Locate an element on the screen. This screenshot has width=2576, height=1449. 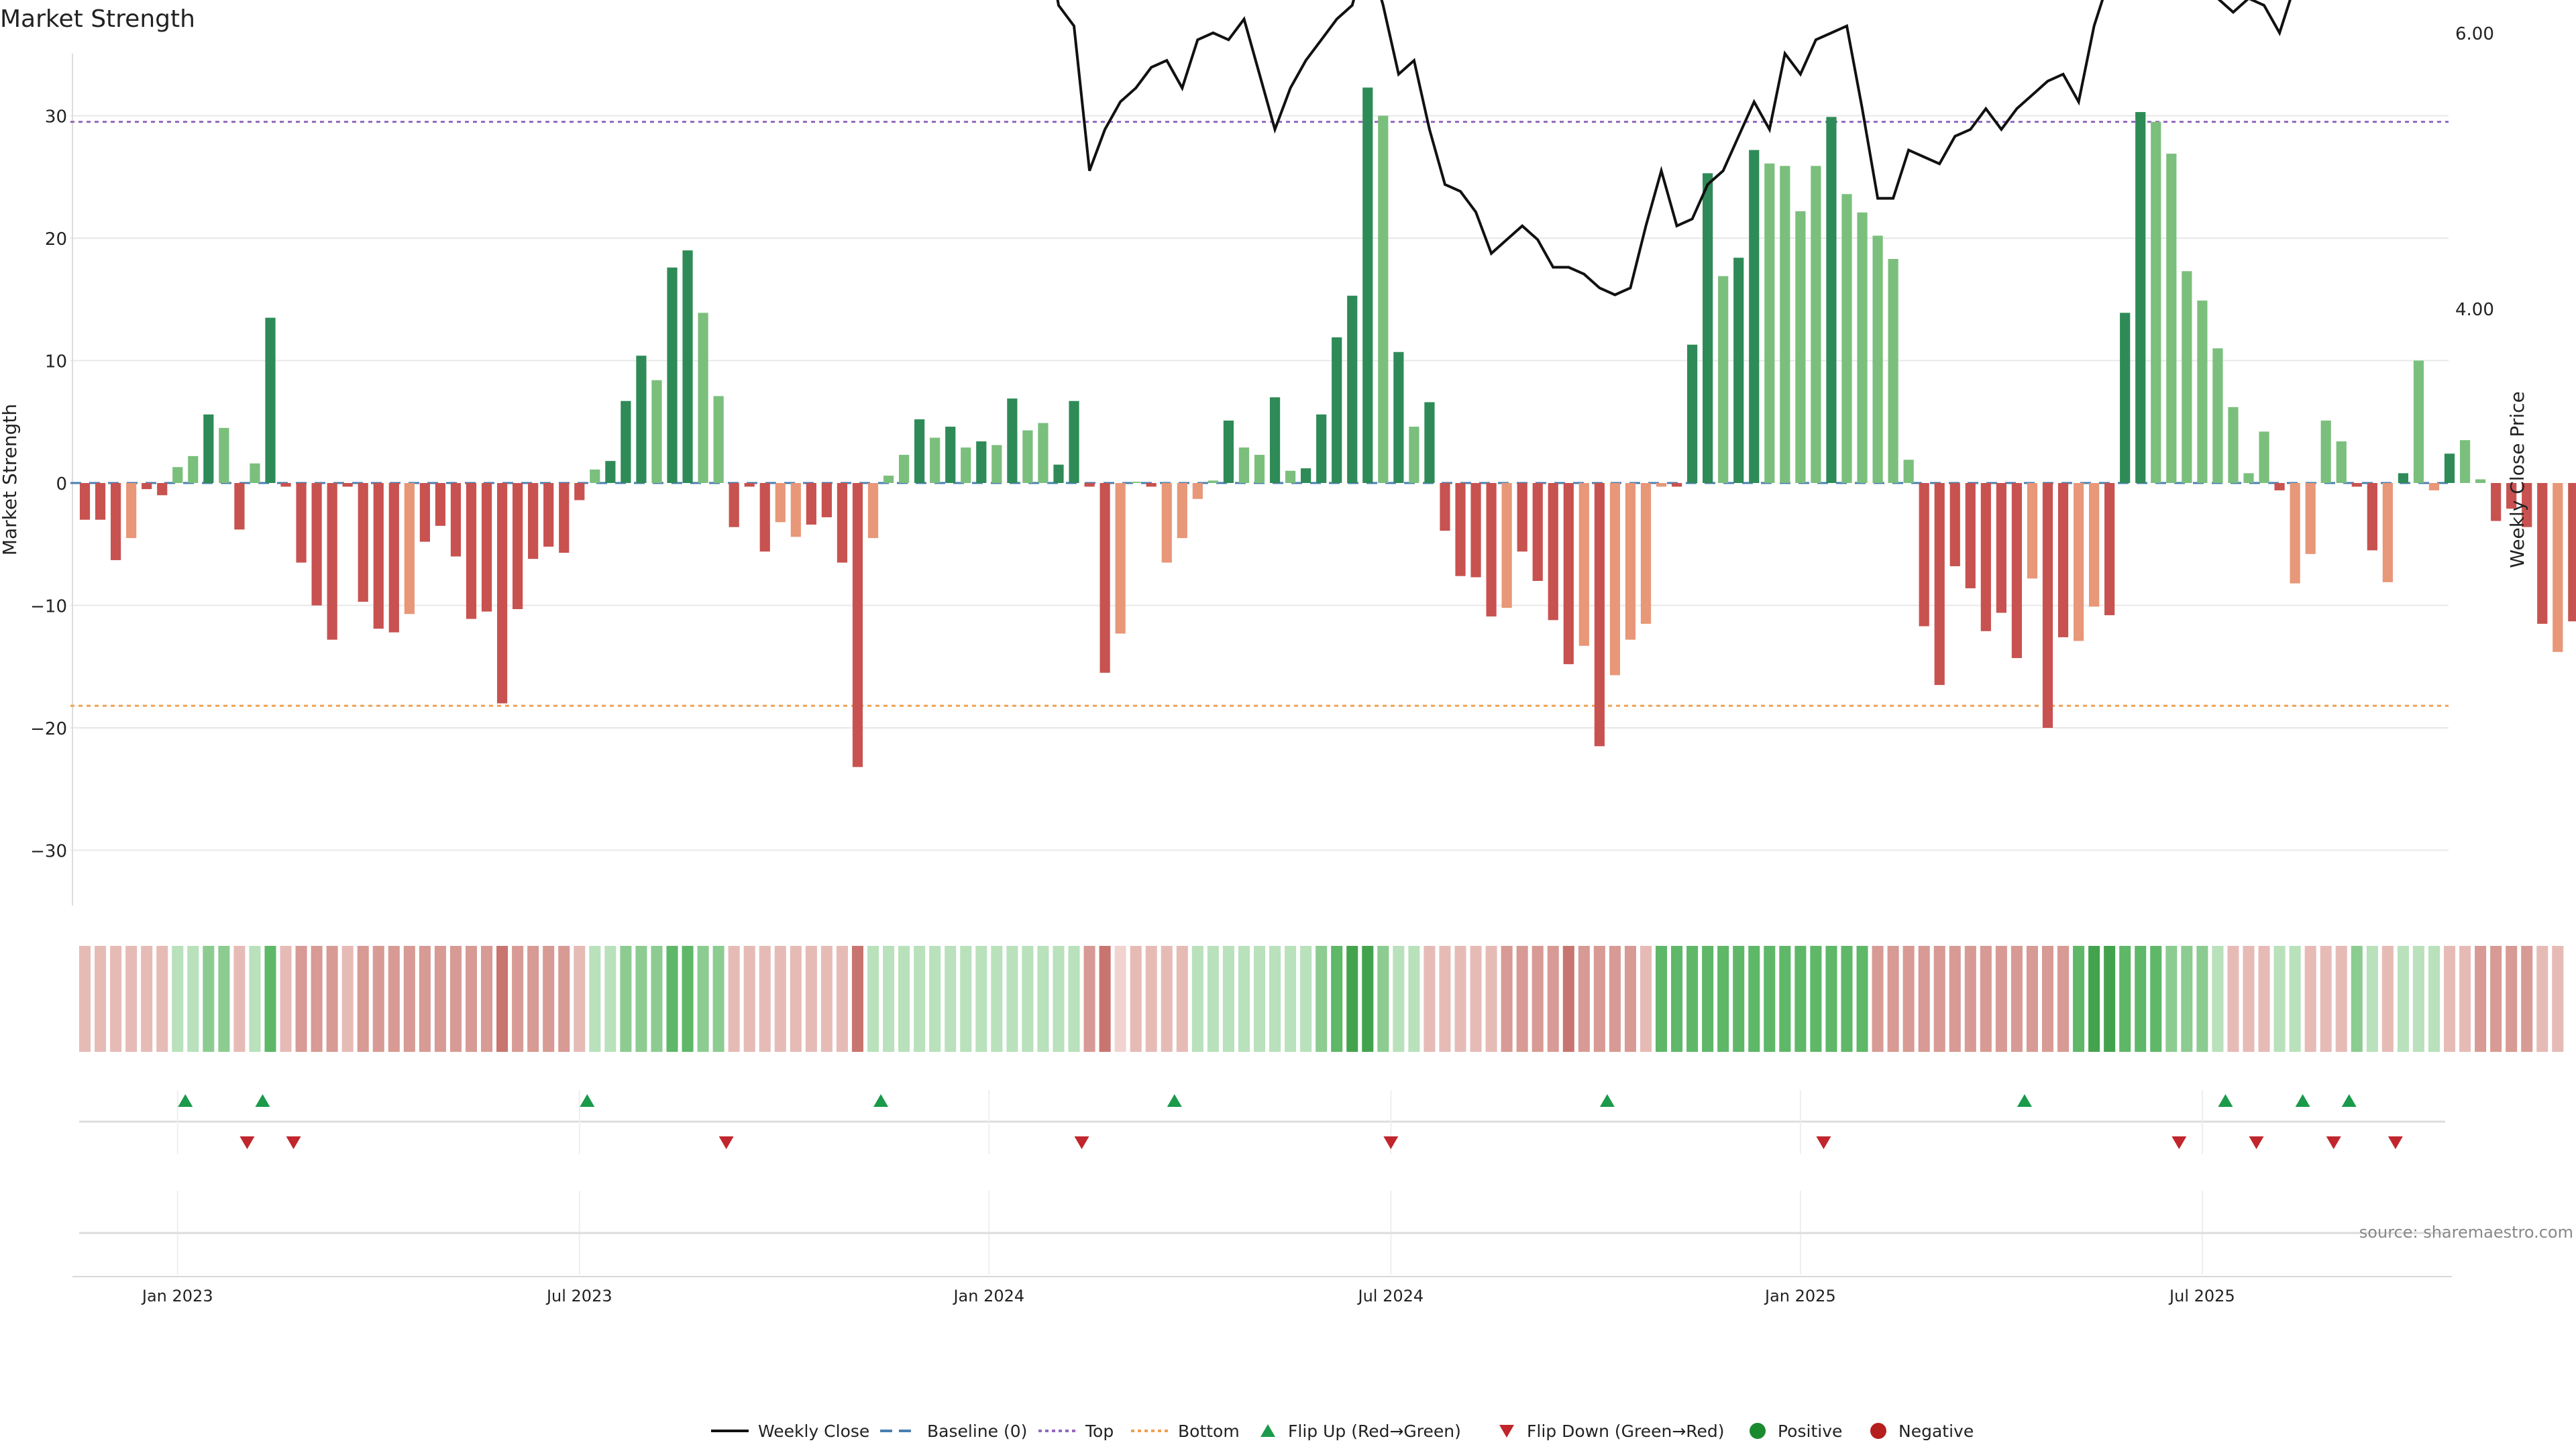
legend-triangle-up-icon is located at coordinates (1267, 1430).